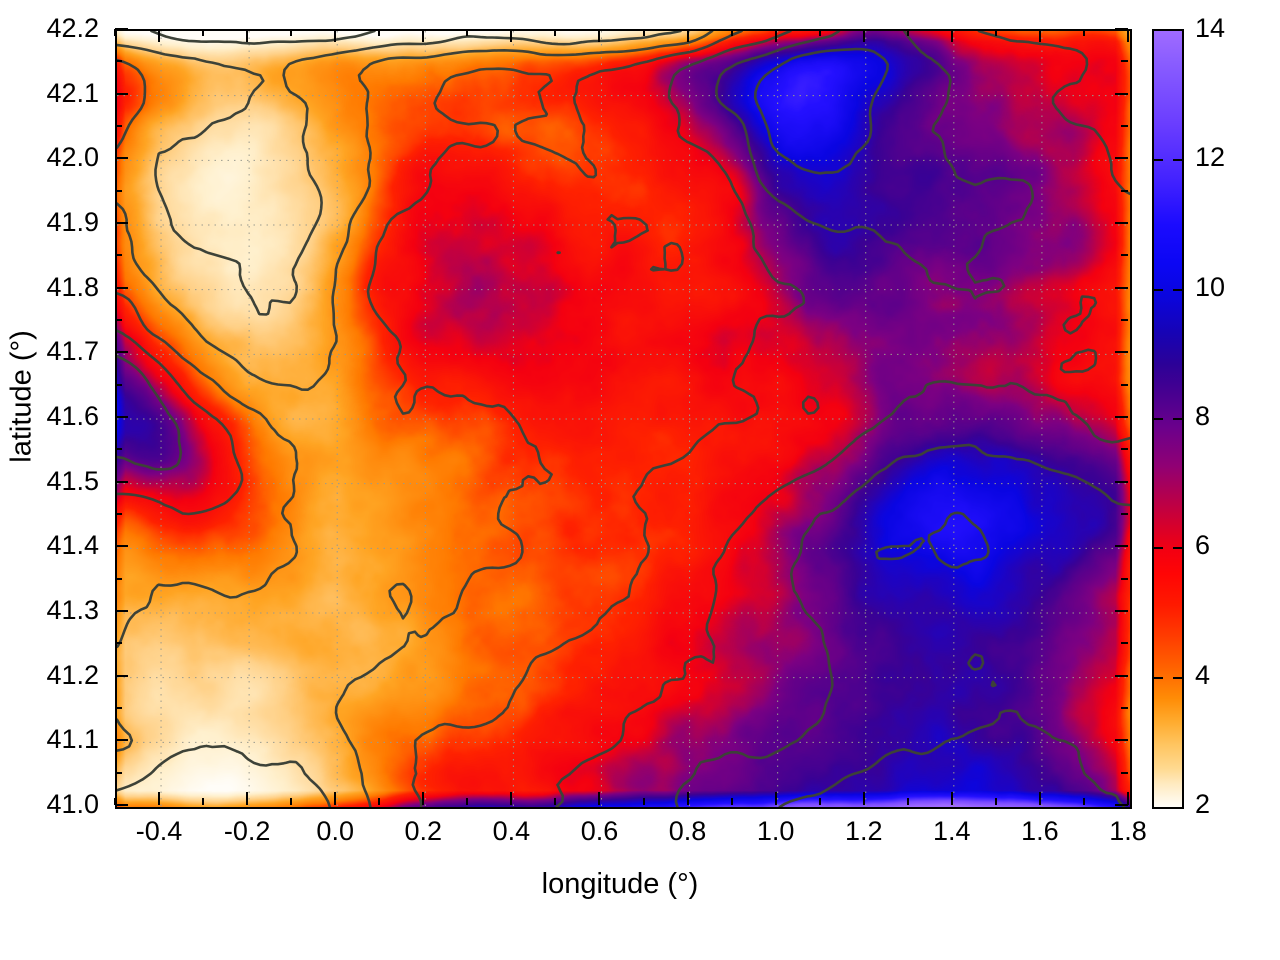 The image size is (1280, 960). What do you see at coordinates (72, 480) in the screenshot?
I see `y-tick-label: 41.5` at bounding box center [72, 480].